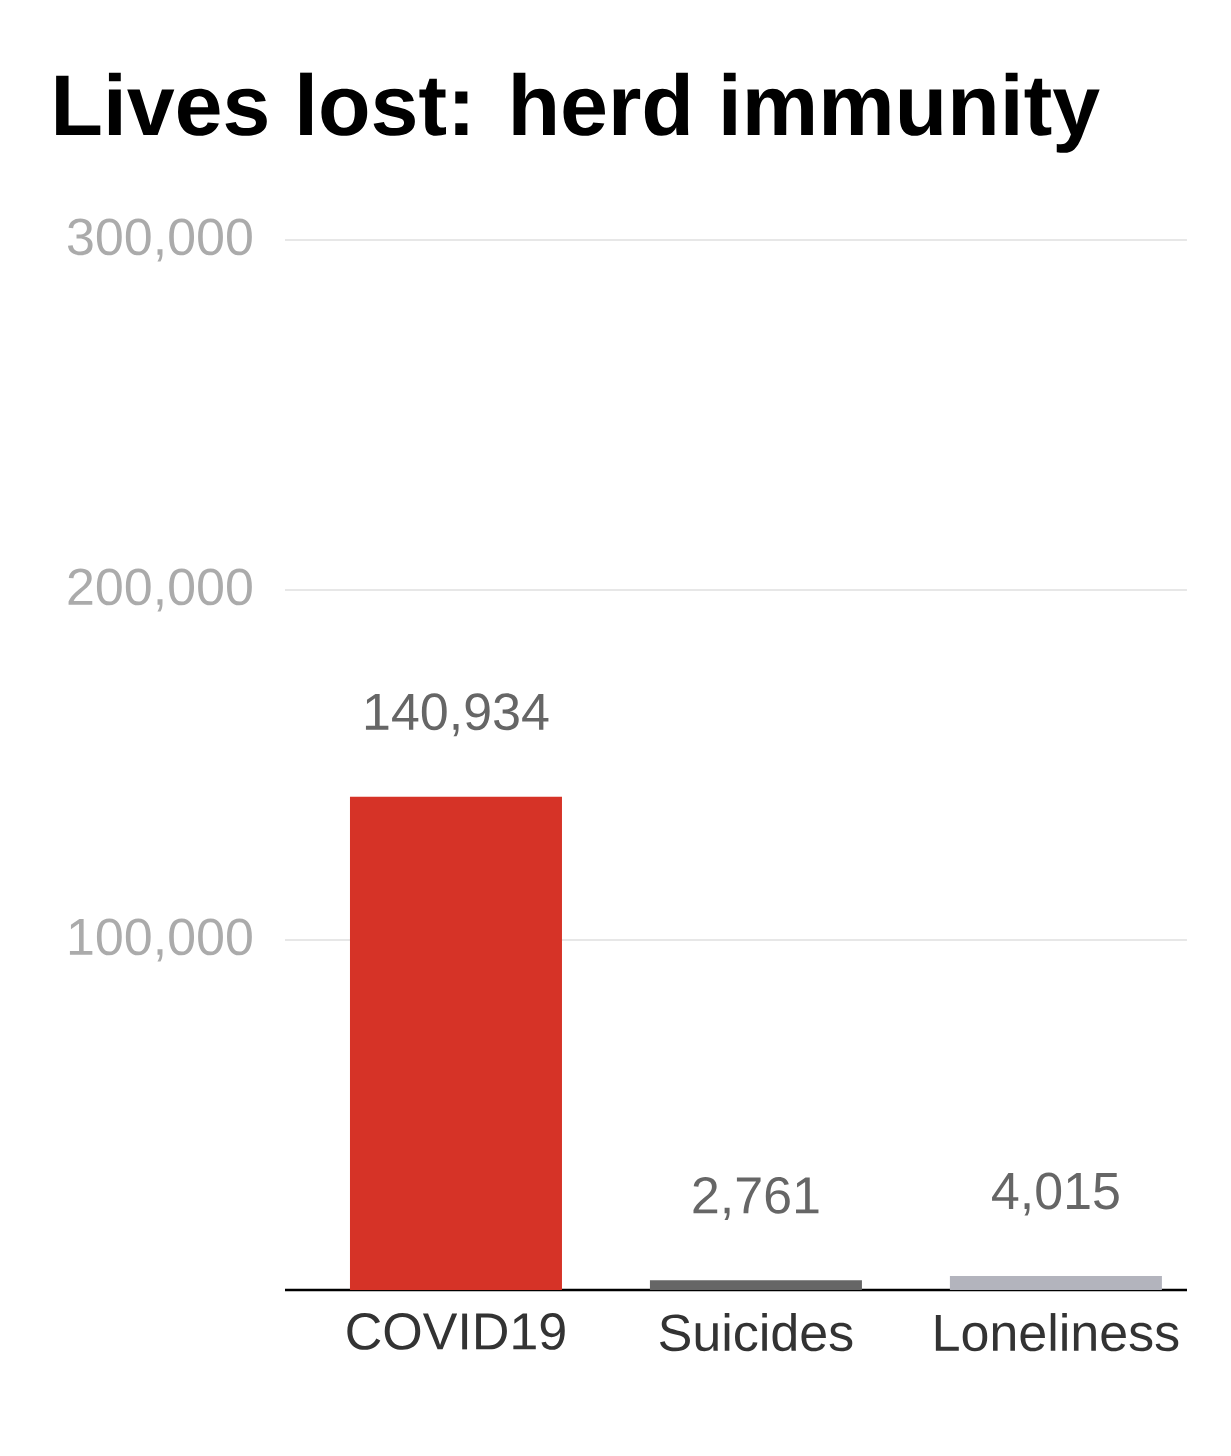  I want to click on data-label: 4,015, so click(1055, 1194).